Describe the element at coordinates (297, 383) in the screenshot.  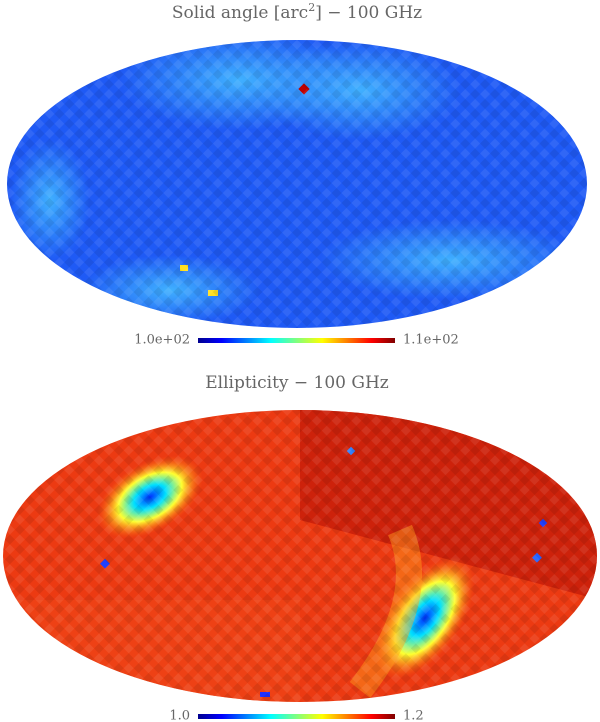
I see `map-title: Ellipticity − 100 GHz` at that location.